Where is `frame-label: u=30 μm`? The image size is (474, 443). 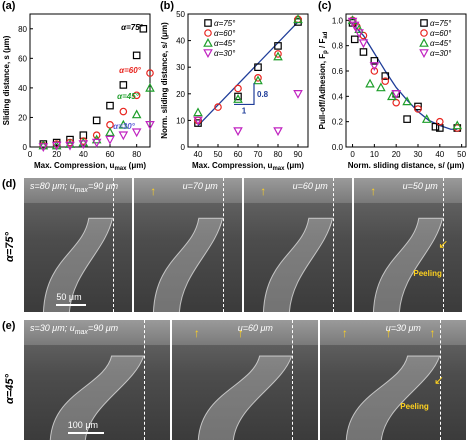
frame-label: u=30 μm is located at coordinates (403, 328).